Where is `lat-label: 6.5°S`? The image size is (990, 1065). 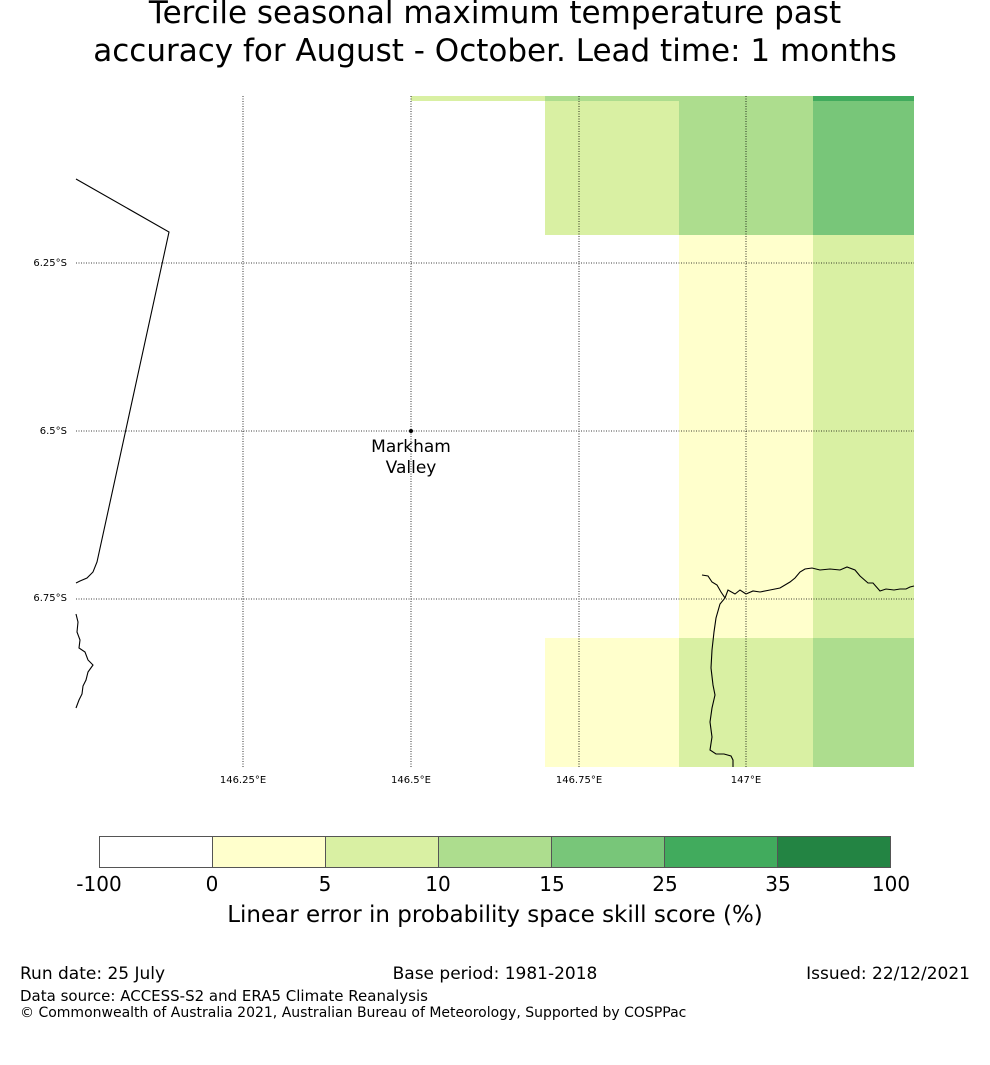 lat-label: 6.5°S is located at coordinates (53, 431).